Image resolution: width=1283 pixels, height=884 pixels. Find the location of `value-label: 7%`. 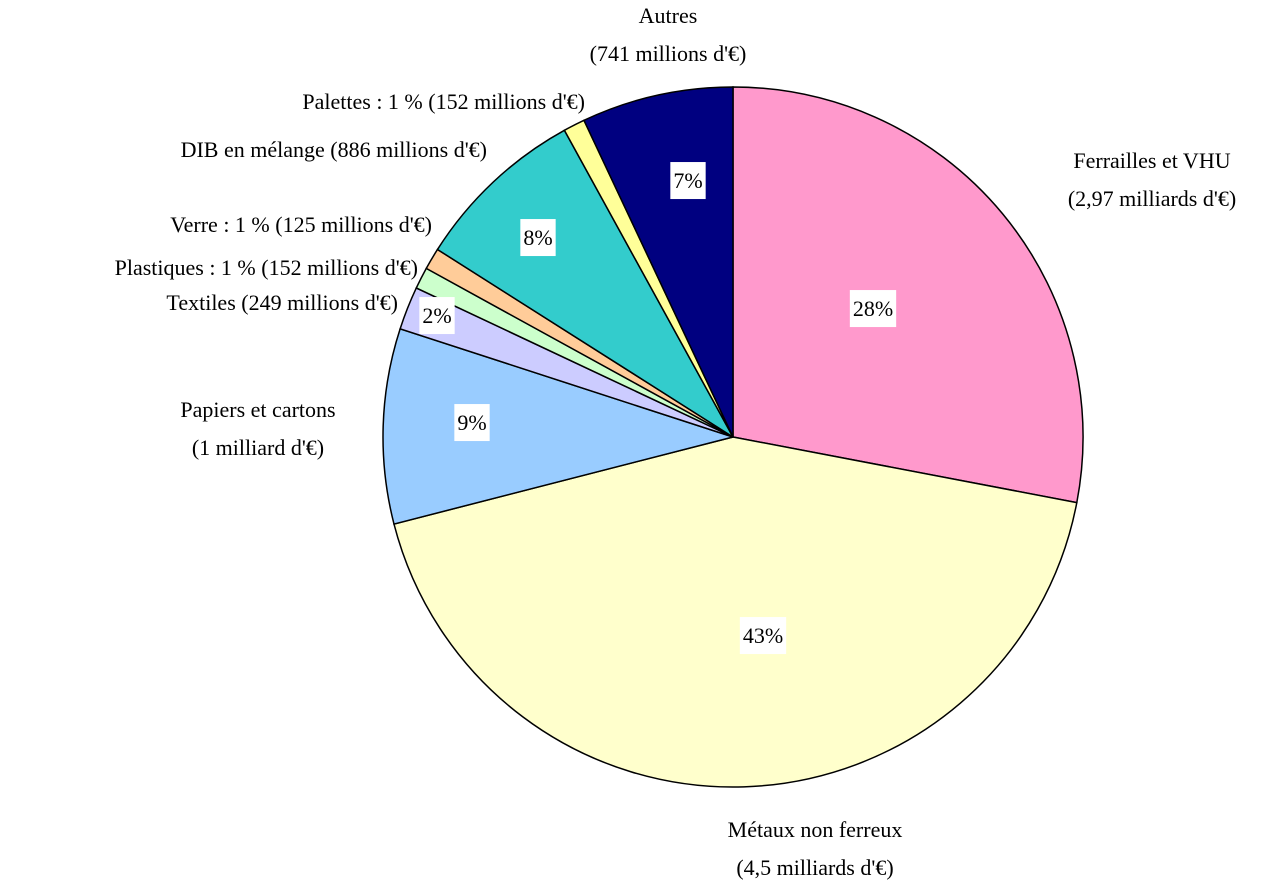

value-label: 7% is located at coordinates (688, 181).